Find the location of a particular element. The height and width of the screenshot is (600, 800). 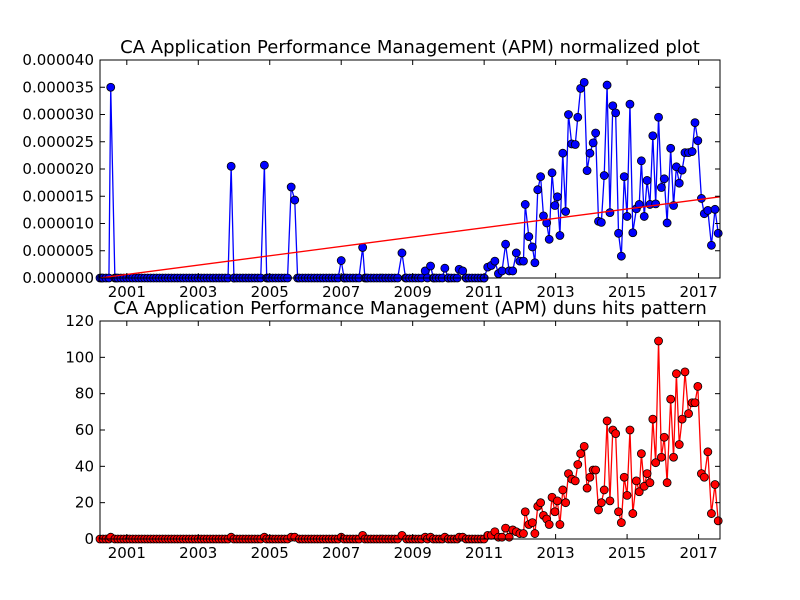

y-tick-label: 80 is located at coordinates (84, 394).